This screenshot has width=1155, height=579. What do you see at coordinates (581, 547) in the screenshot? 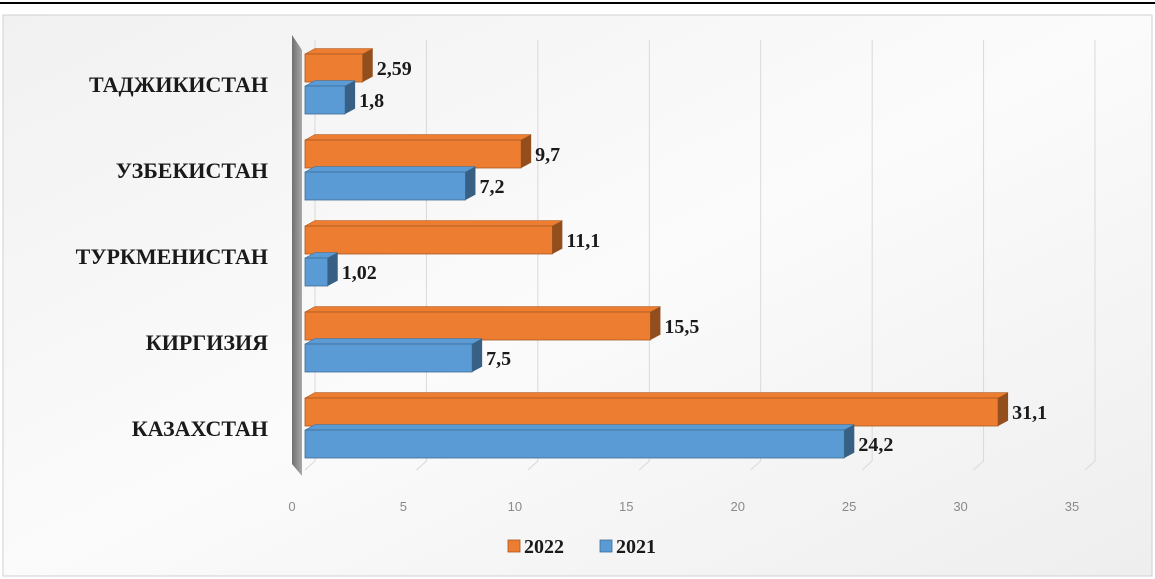
I see `legend: 2022 2021` at bounding box center [581, 547].